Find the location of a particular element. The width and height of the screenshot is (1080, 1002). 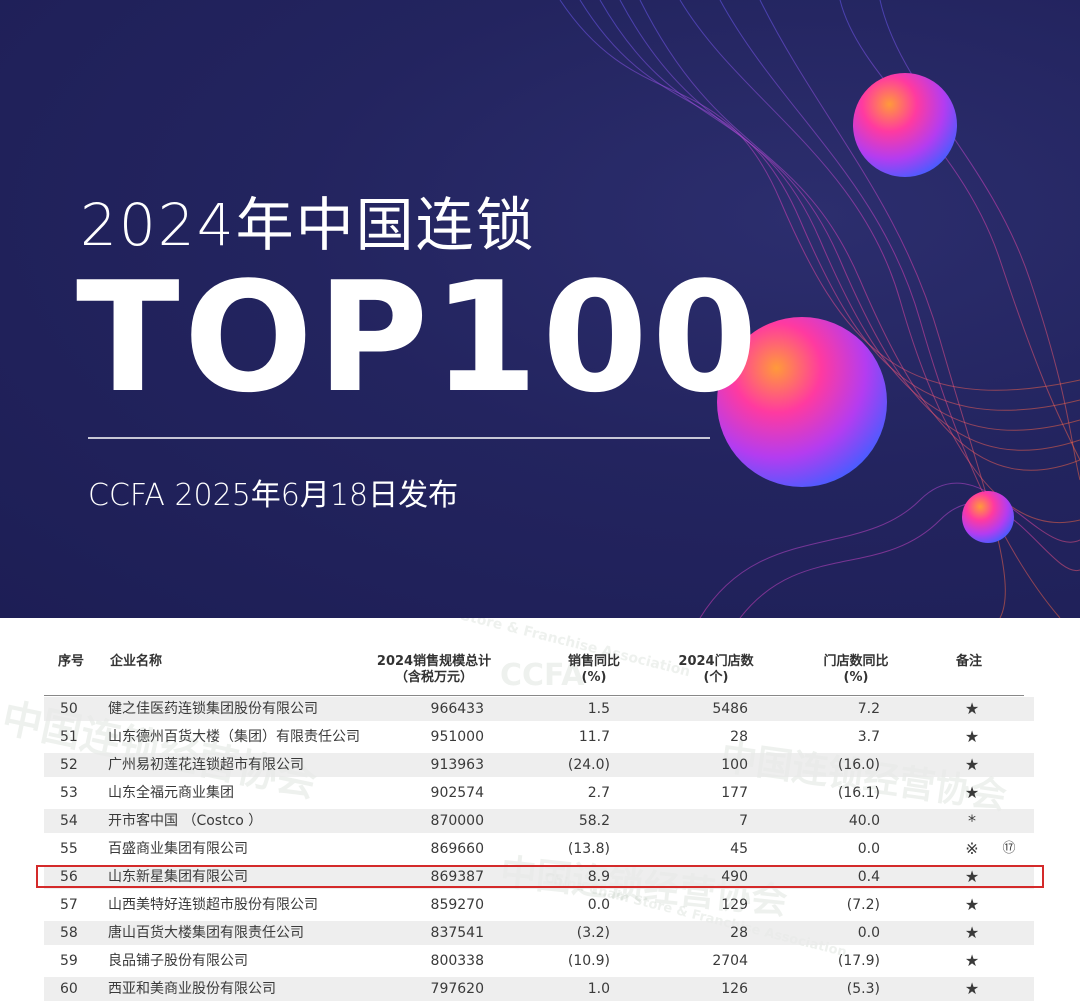

stores-cell: 45 is located at coordinates (739, 849).